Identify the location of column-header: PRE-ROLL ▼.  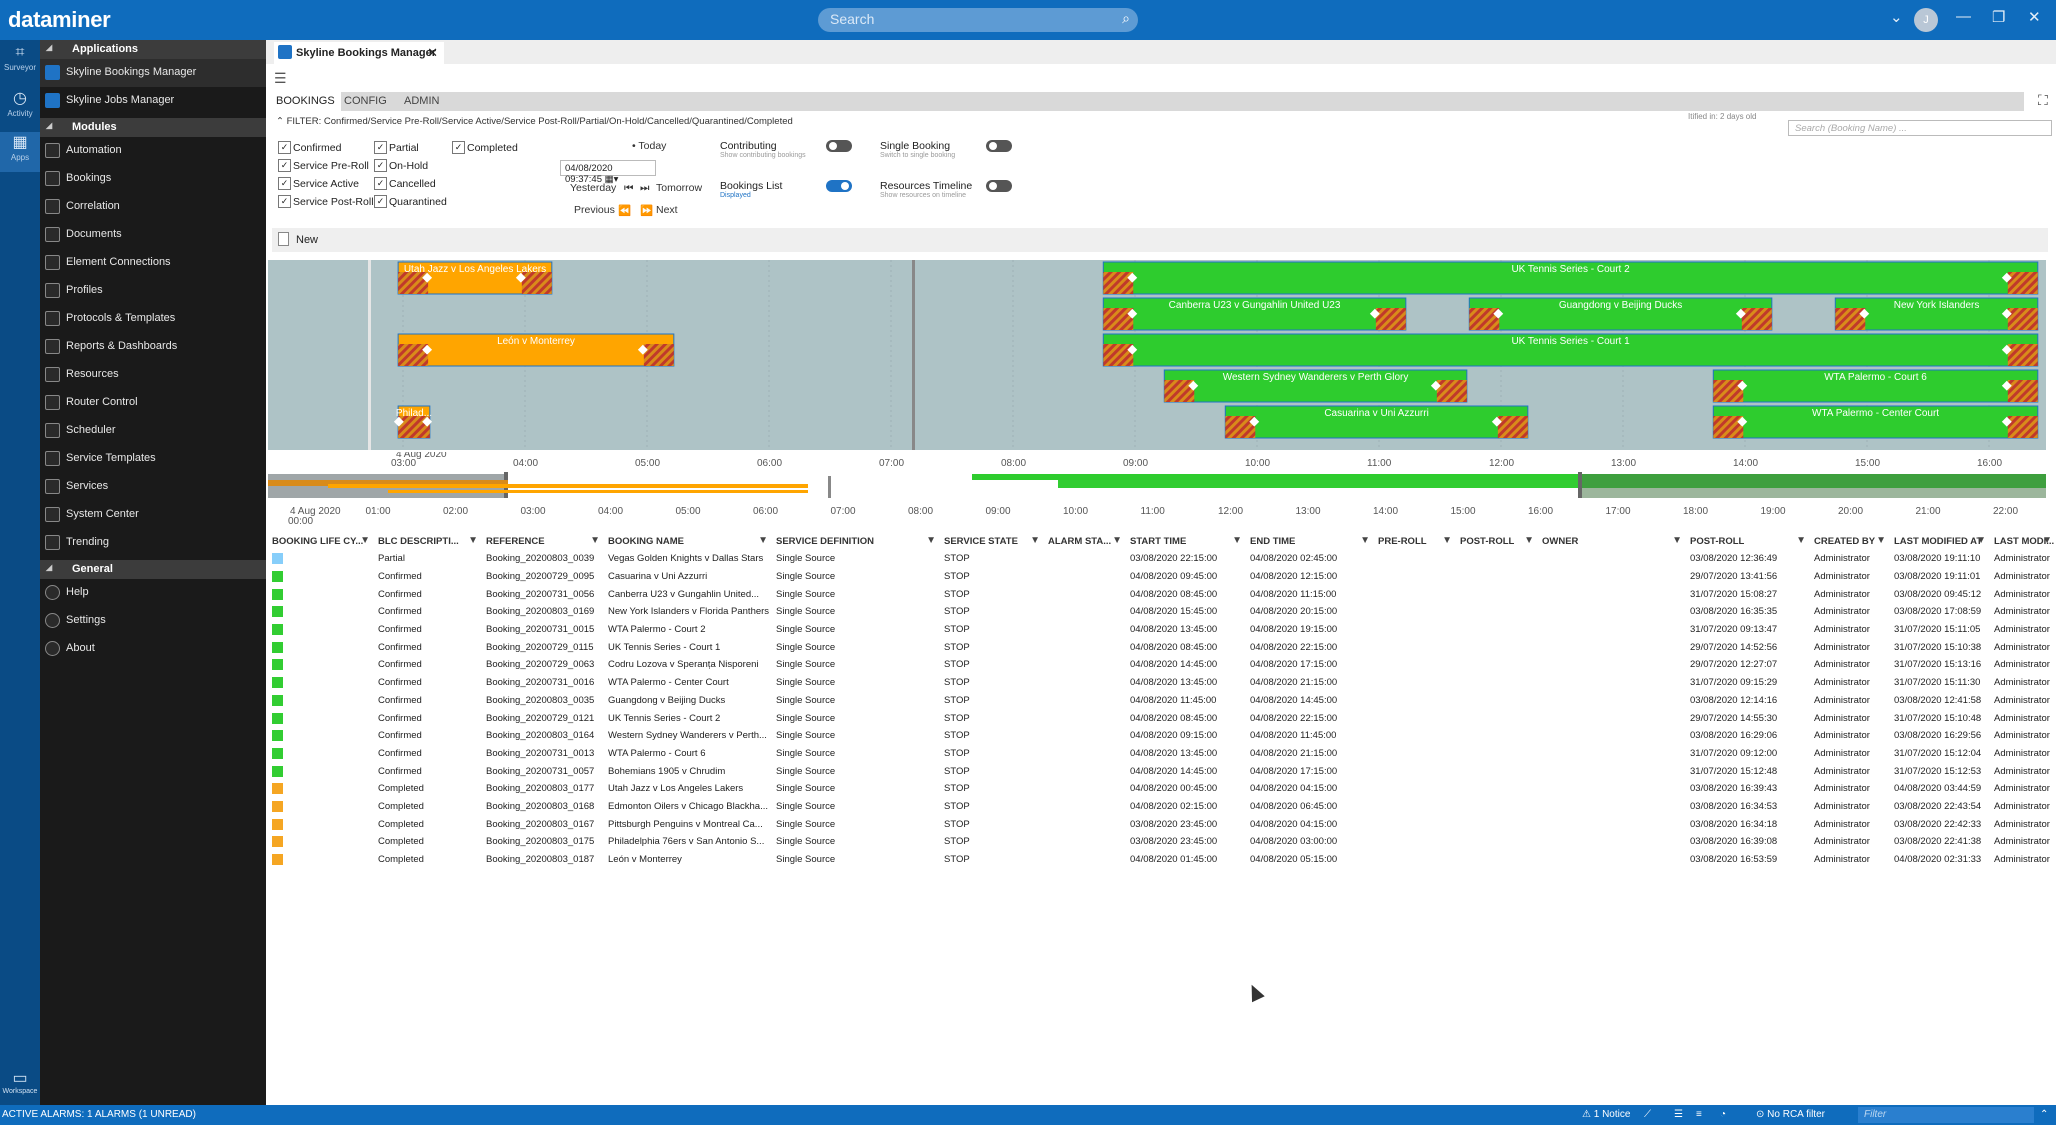
(1415, 541).